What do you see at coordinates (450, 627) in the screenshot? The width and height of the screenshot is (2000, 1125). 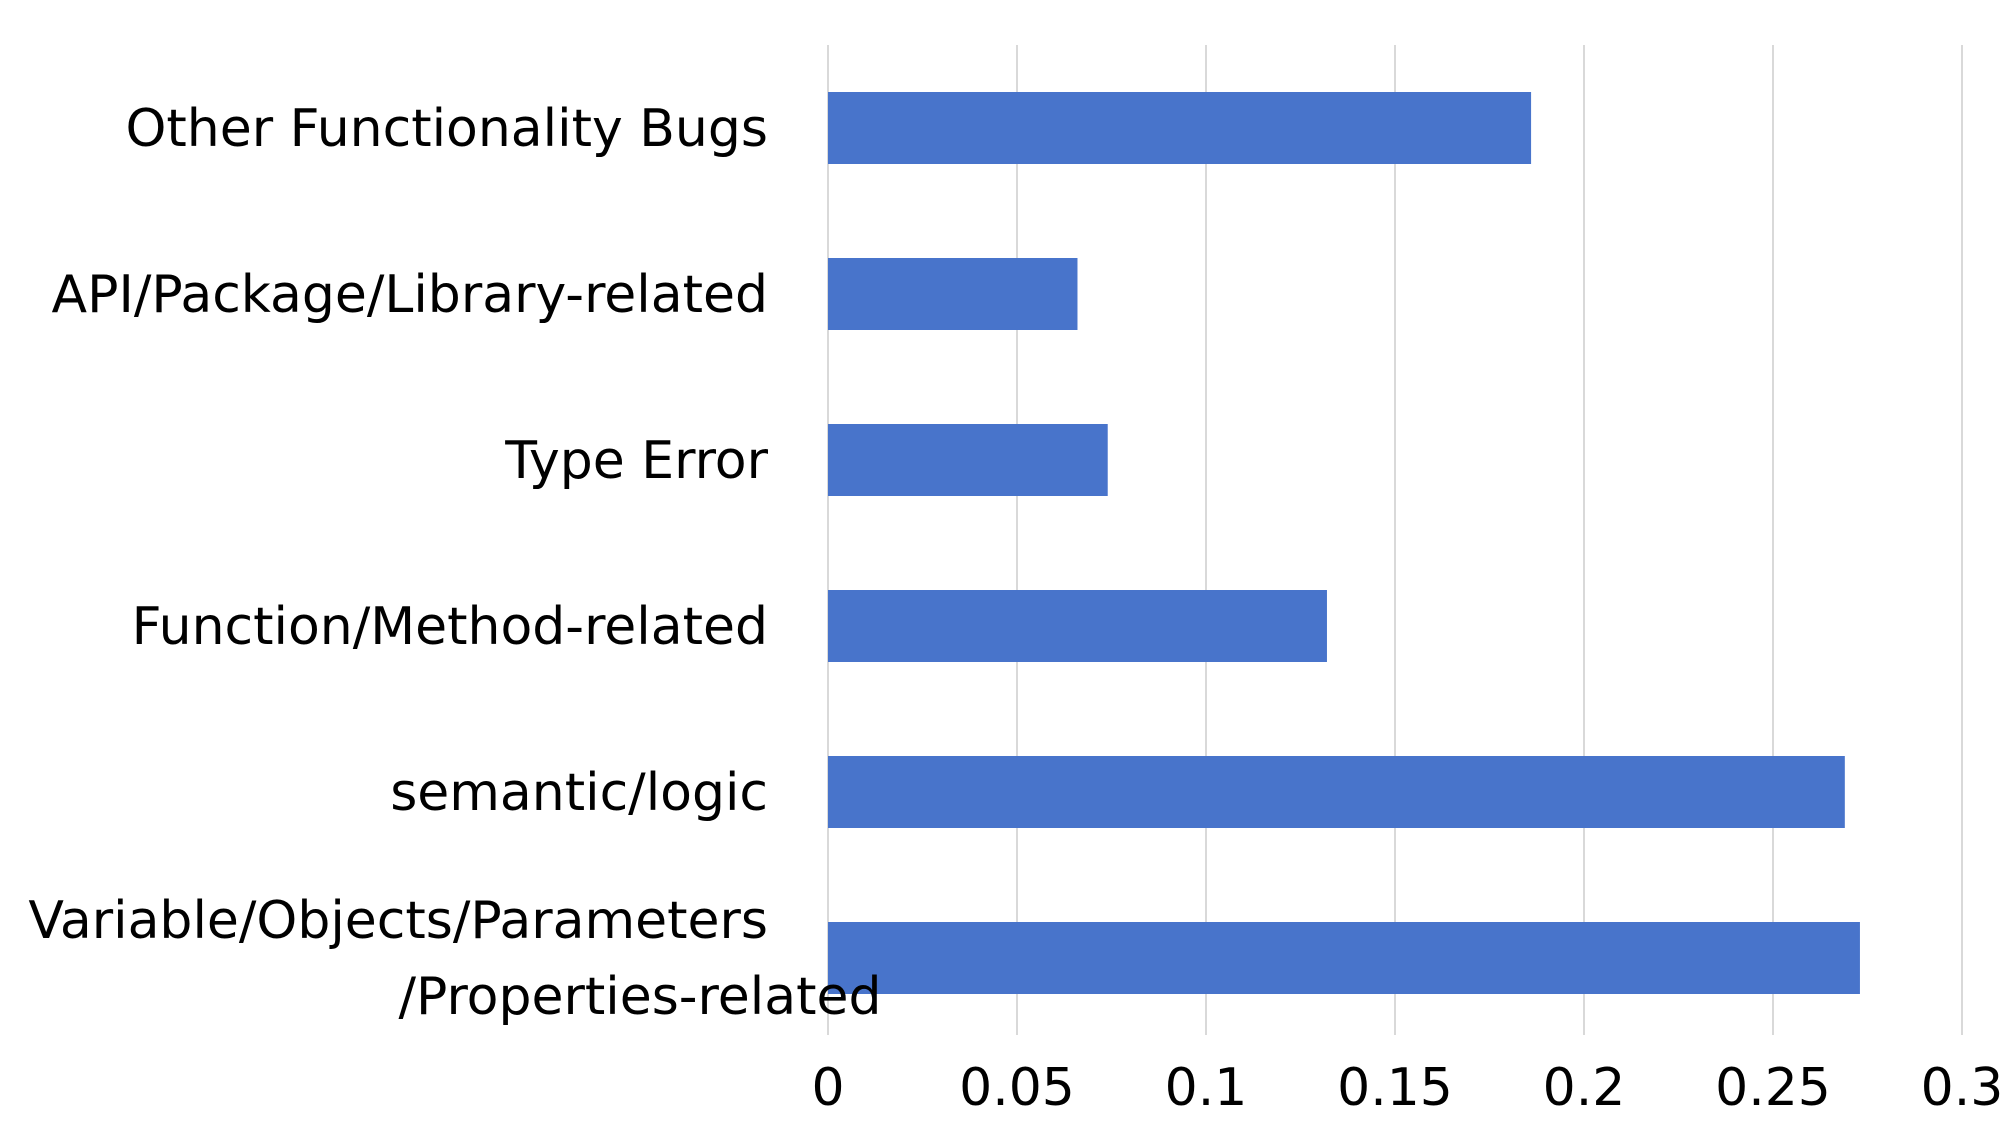 I see `category-label: Function/Method-related` at bounding box center [450, 627].